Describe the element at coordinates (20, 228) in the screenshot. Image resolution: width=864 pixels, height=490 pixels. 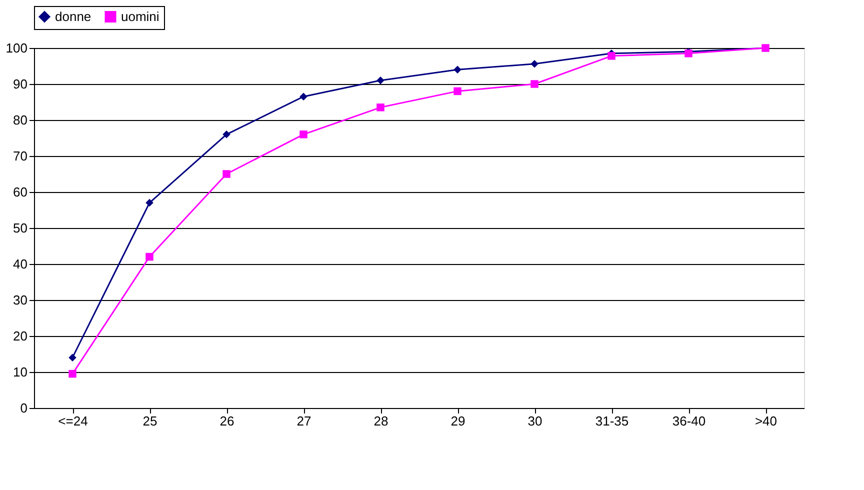
I see `y-tick-label: 50` at that location.